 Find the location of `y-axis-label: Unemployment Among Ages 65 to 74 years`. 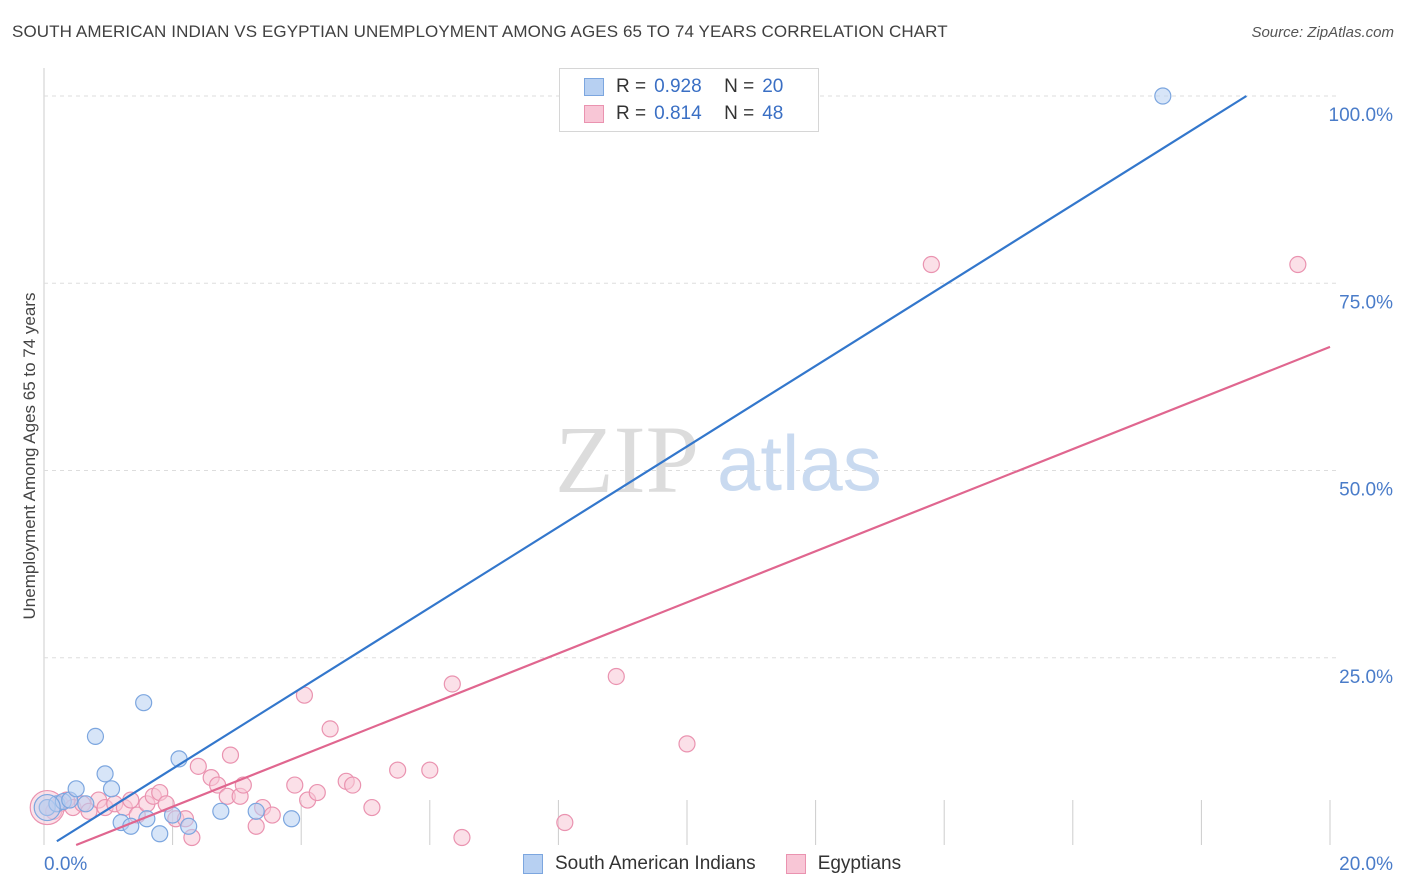

y-axis-label: Unemployment Among Ages 65 to 74 years is located at coordinates (29, 456).